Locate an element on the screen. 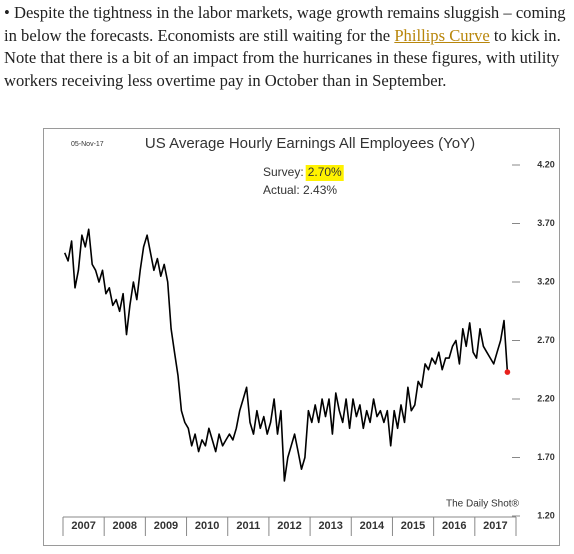 The height and width of the screenshot is (554, 574). y-tick-label: 4.20 is located at coordinates (546, 164).